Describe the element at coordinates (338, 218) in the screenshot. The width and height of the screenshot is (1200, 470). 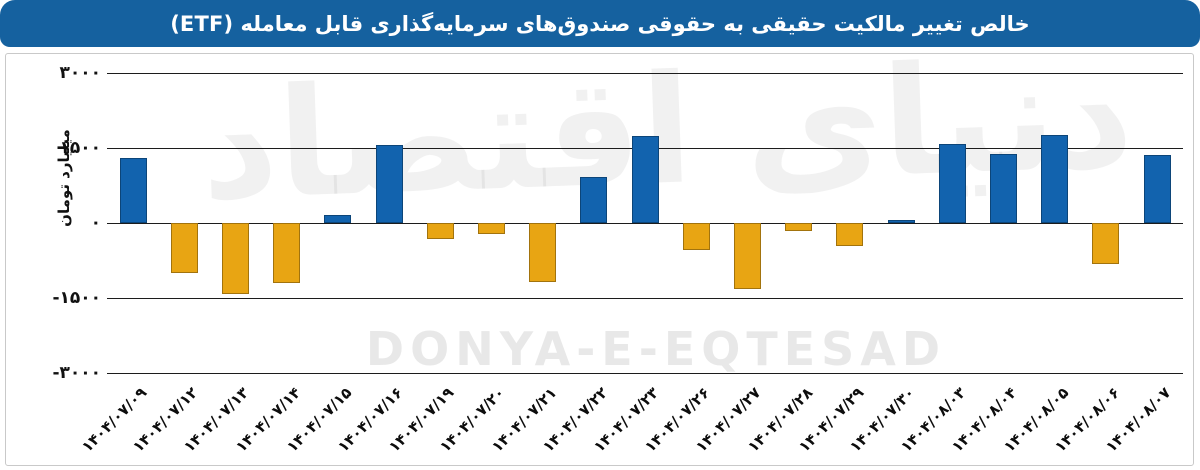
I see `bar-۱۴۰۴/۰۷/۱۵` at that location.